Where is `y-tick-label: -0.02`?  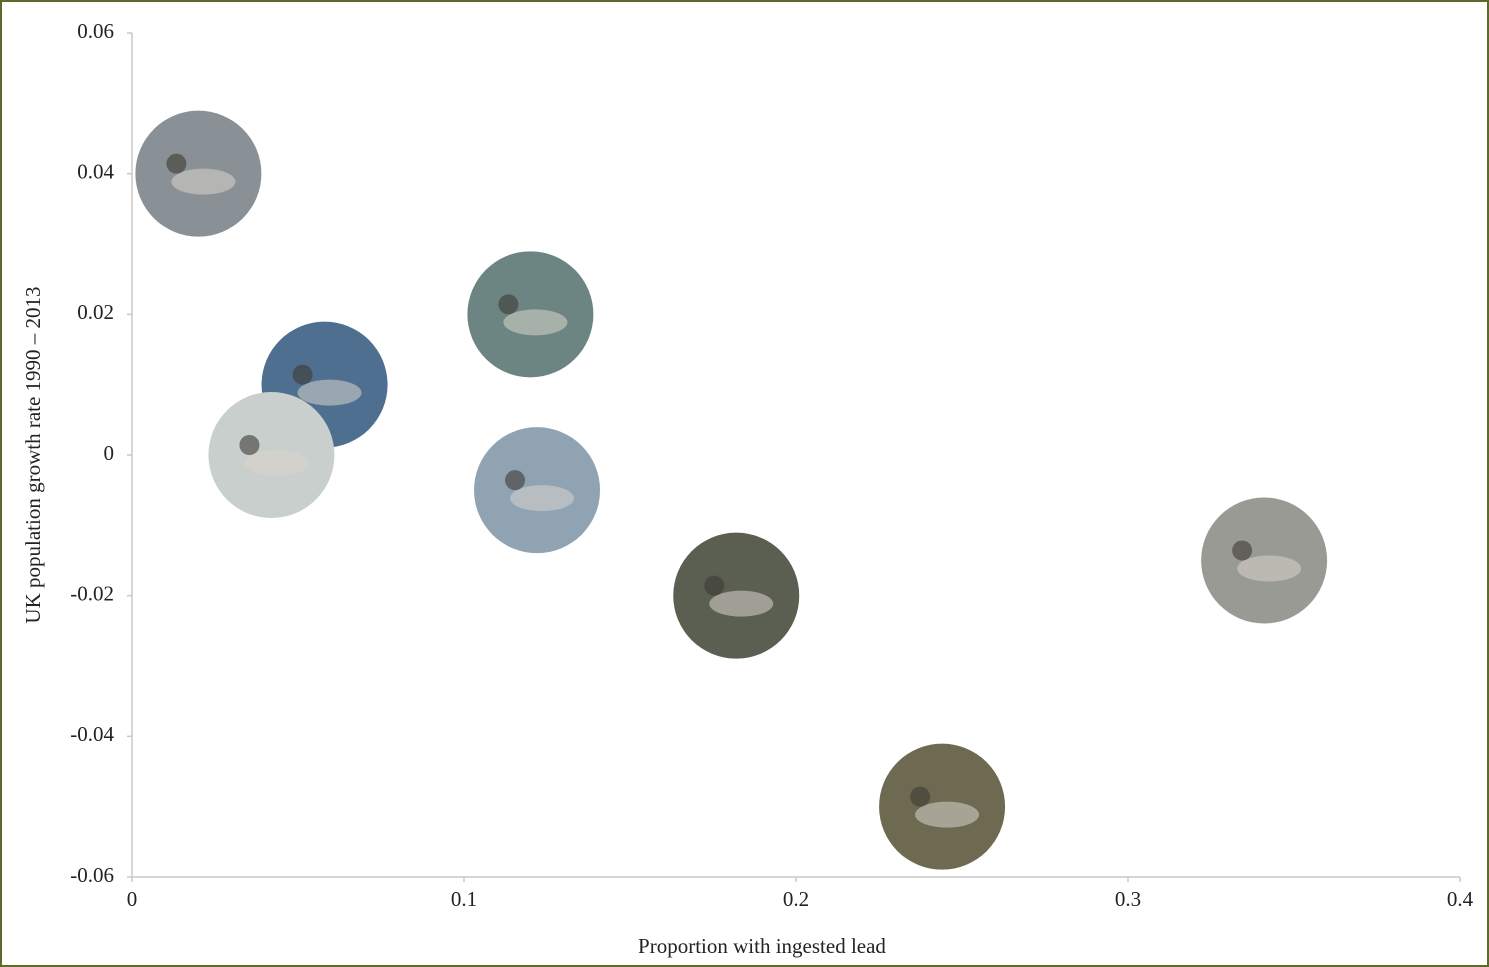 y-tick-label: -0.02 is located at coordinates (92, 593).